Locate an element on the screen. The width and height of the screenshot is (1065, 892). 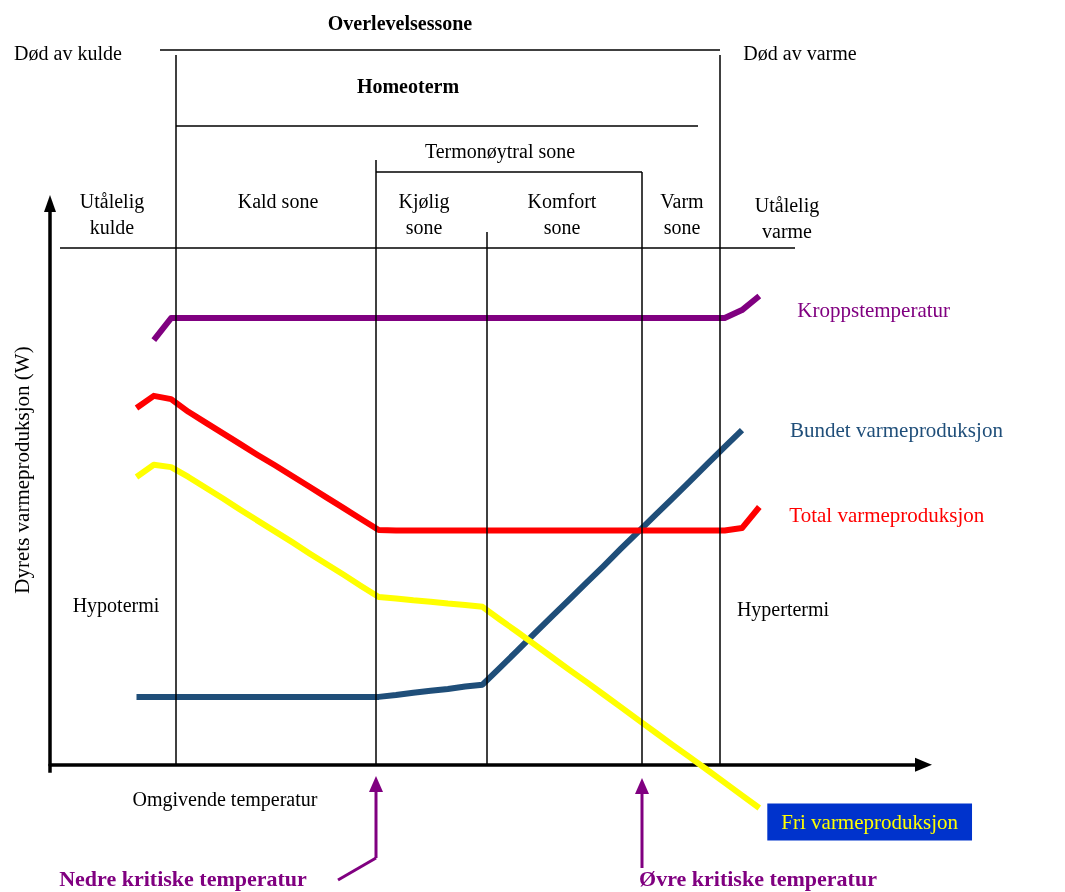
text: Øvre kritiske temperatur is located at coordinates (758, 879).